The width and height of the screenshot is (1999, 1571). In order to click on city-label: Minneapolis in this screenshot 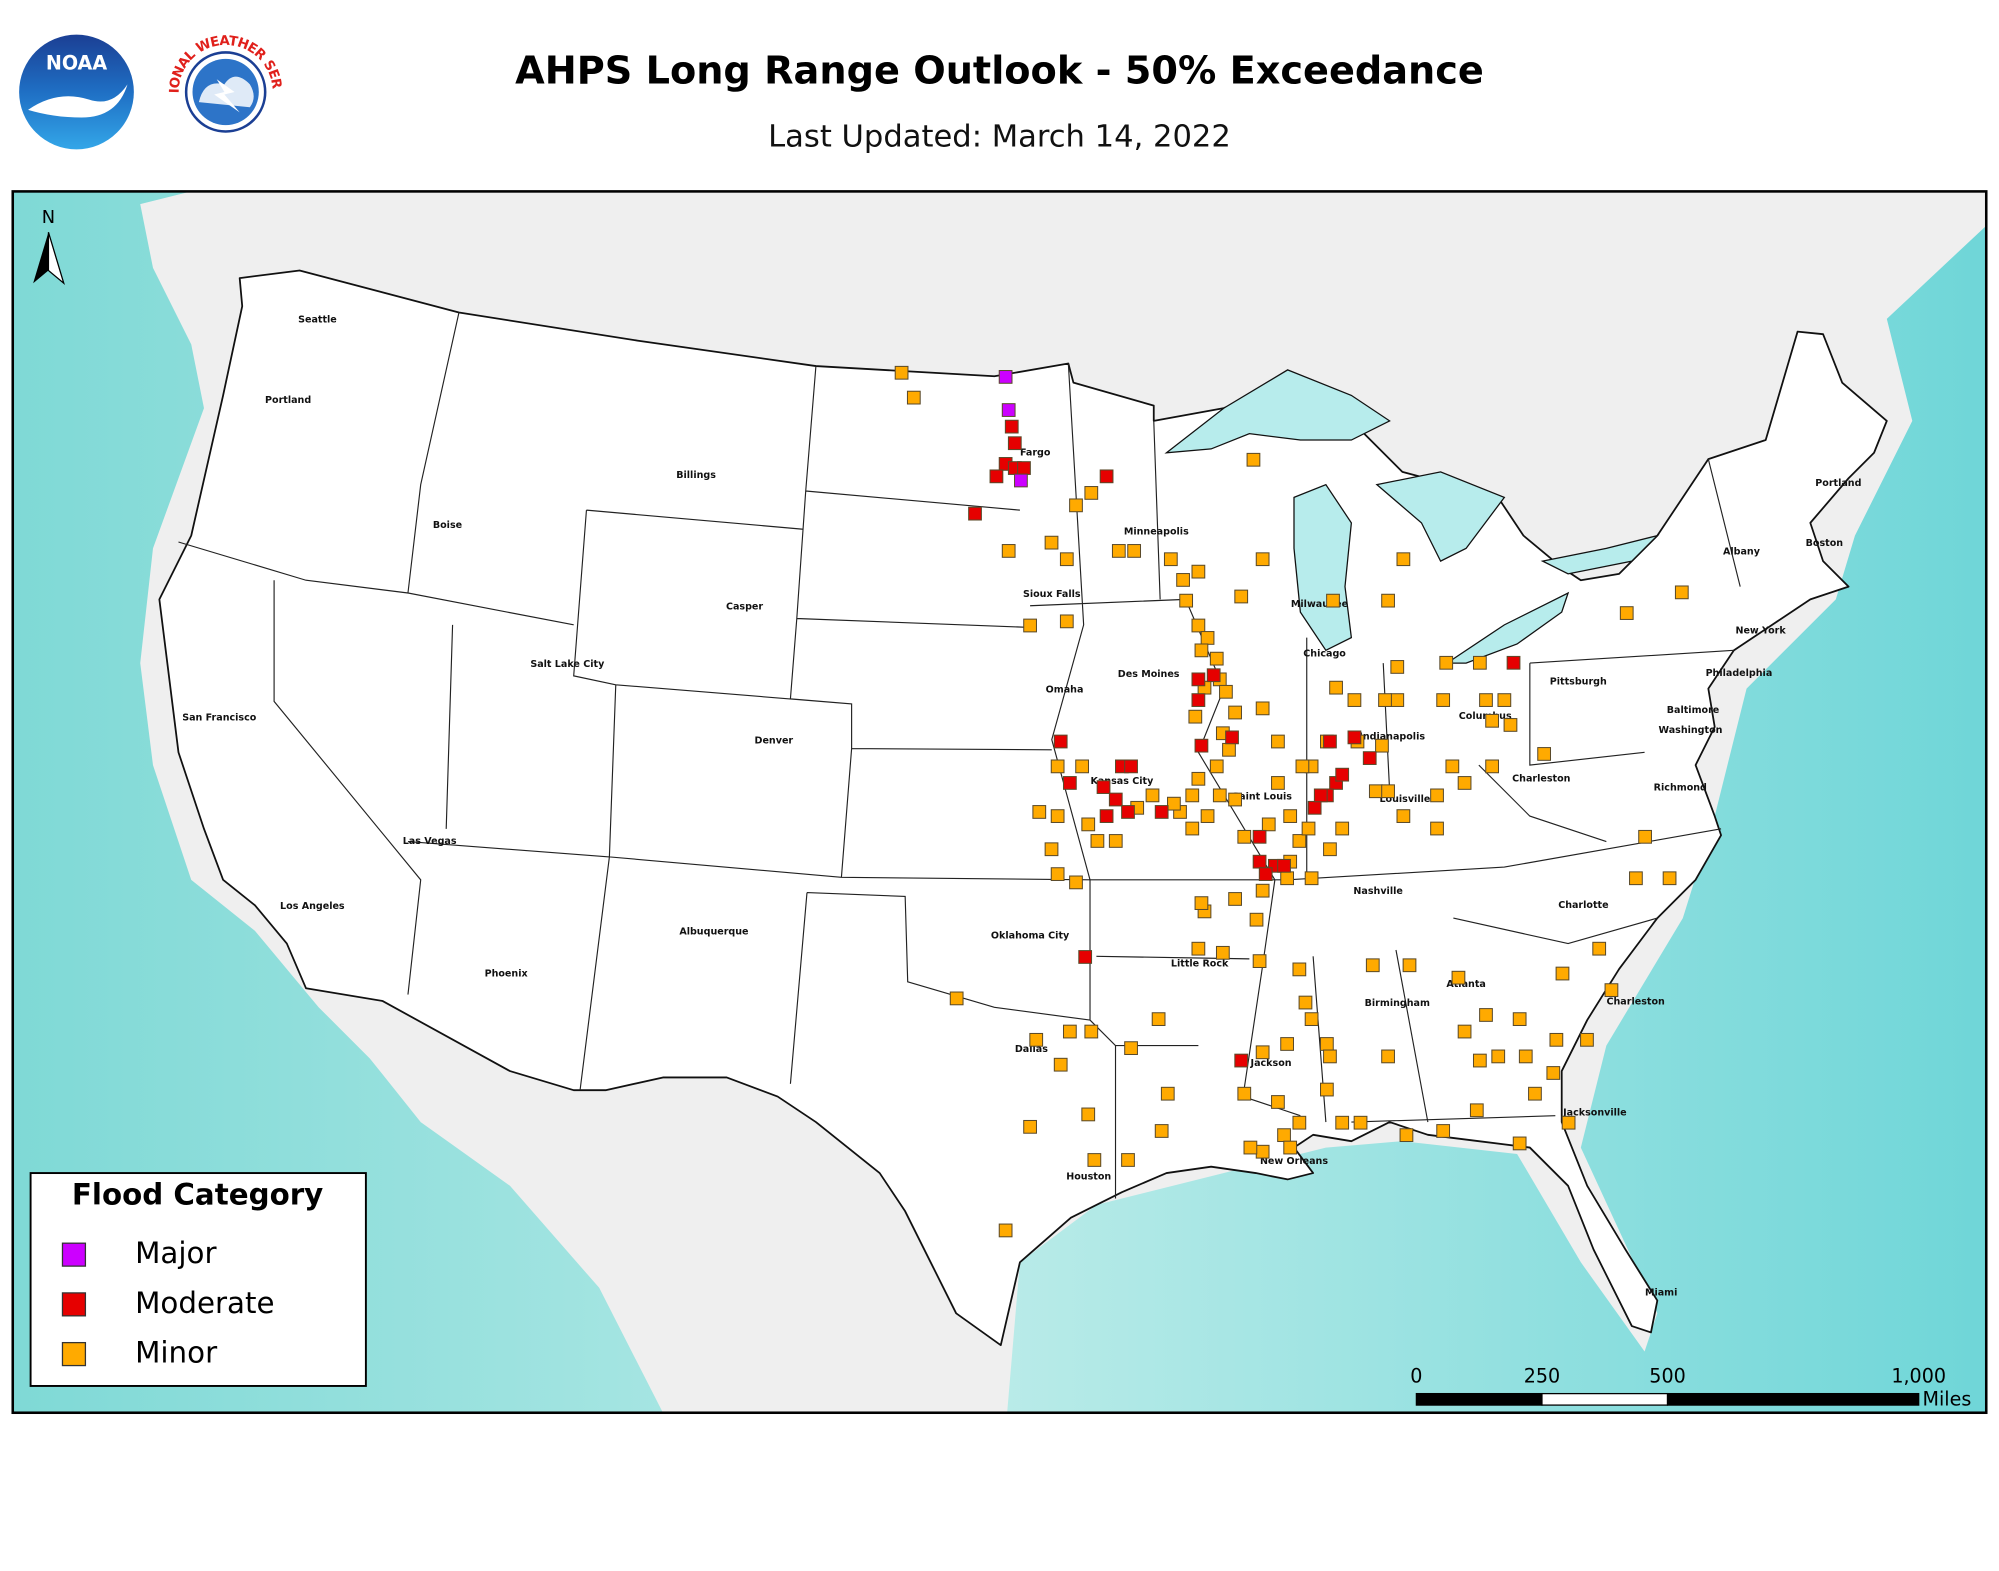, I will do `click(1156, 531)`.